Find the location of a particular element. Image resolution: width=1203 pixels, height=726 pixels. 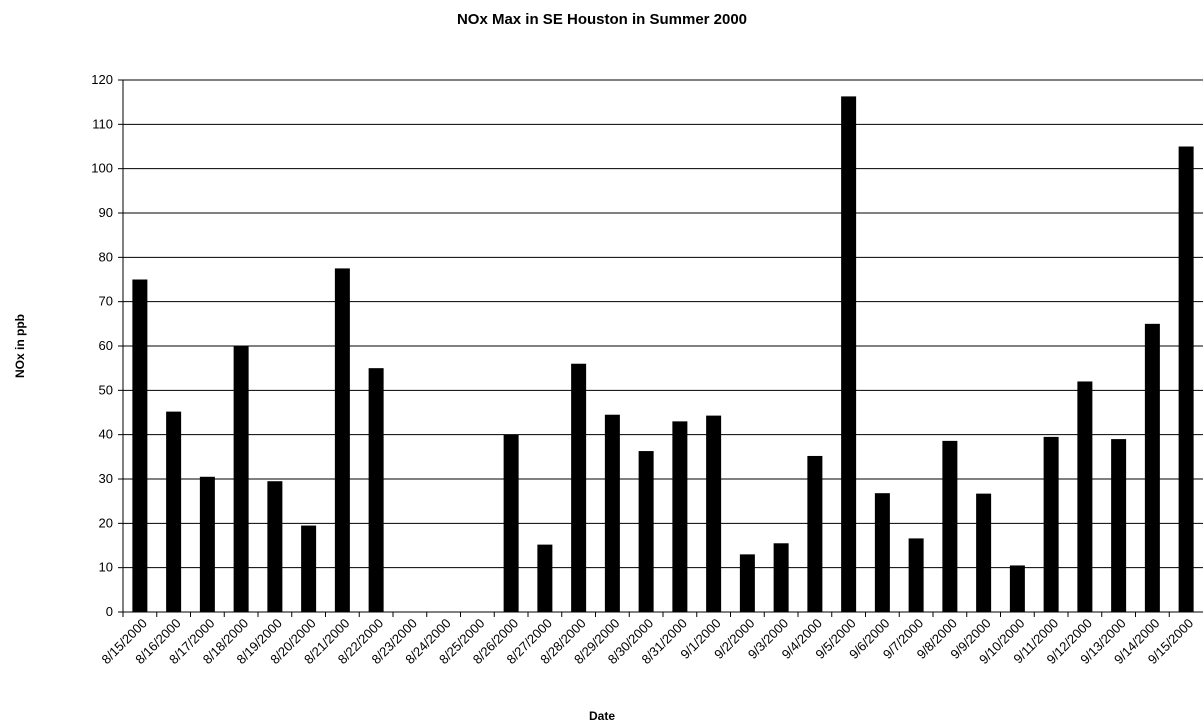

y-tick-label: 10 is located at coordinates (106, 567).